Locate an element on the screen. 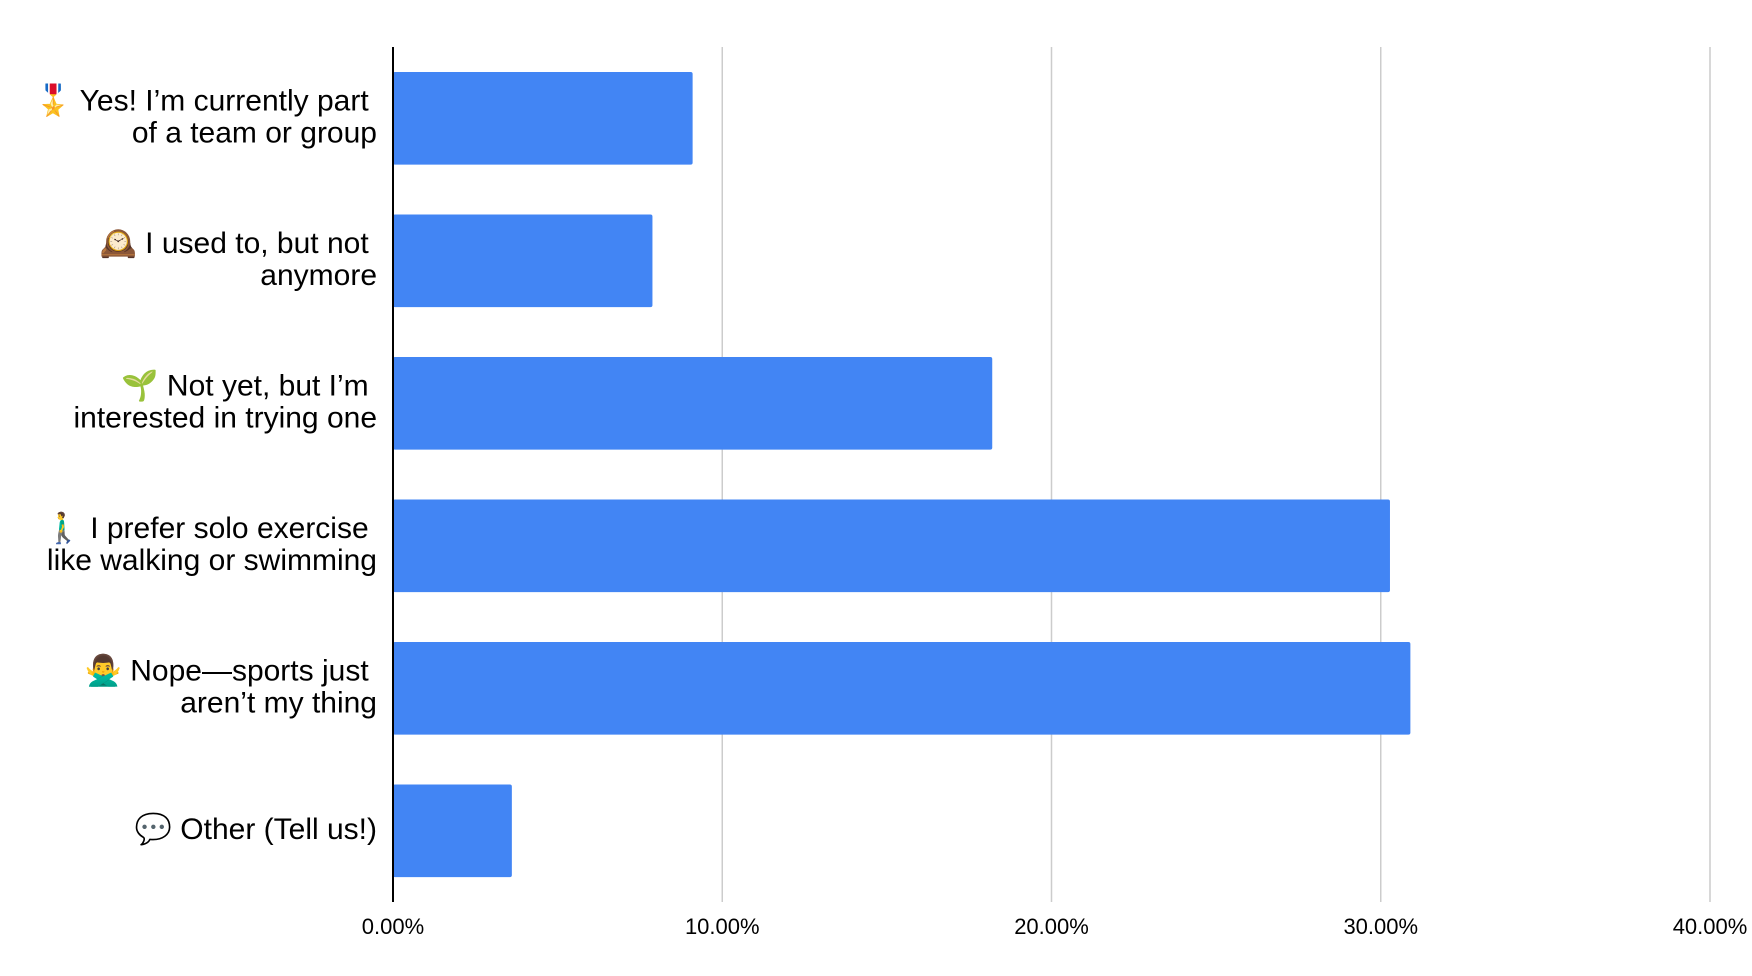  x-tick-label: 40.00% is located at coordinates (1710, 926).